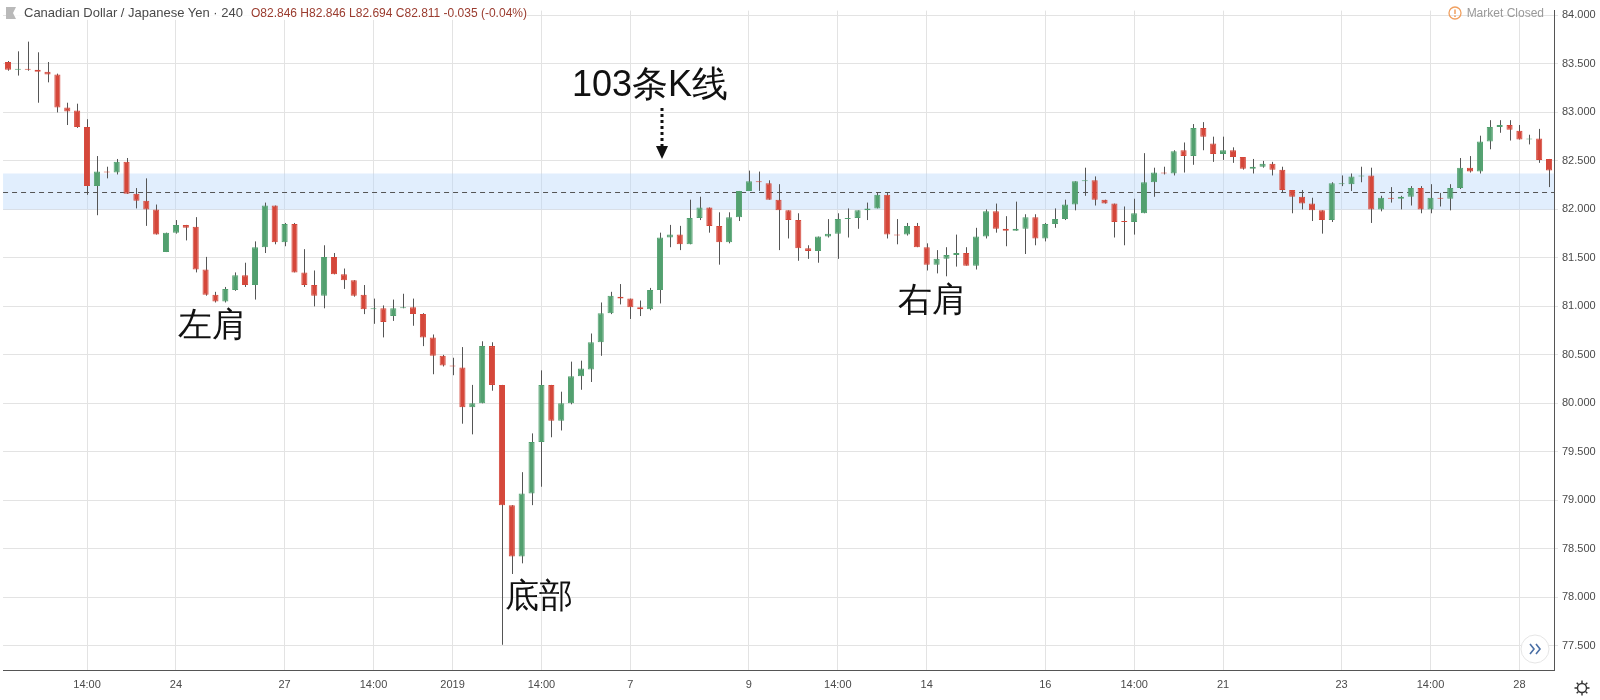  Describe the element at coordinates (1579, 499) in the screenshot. I see `y-tick-label: 79.000` at that location.